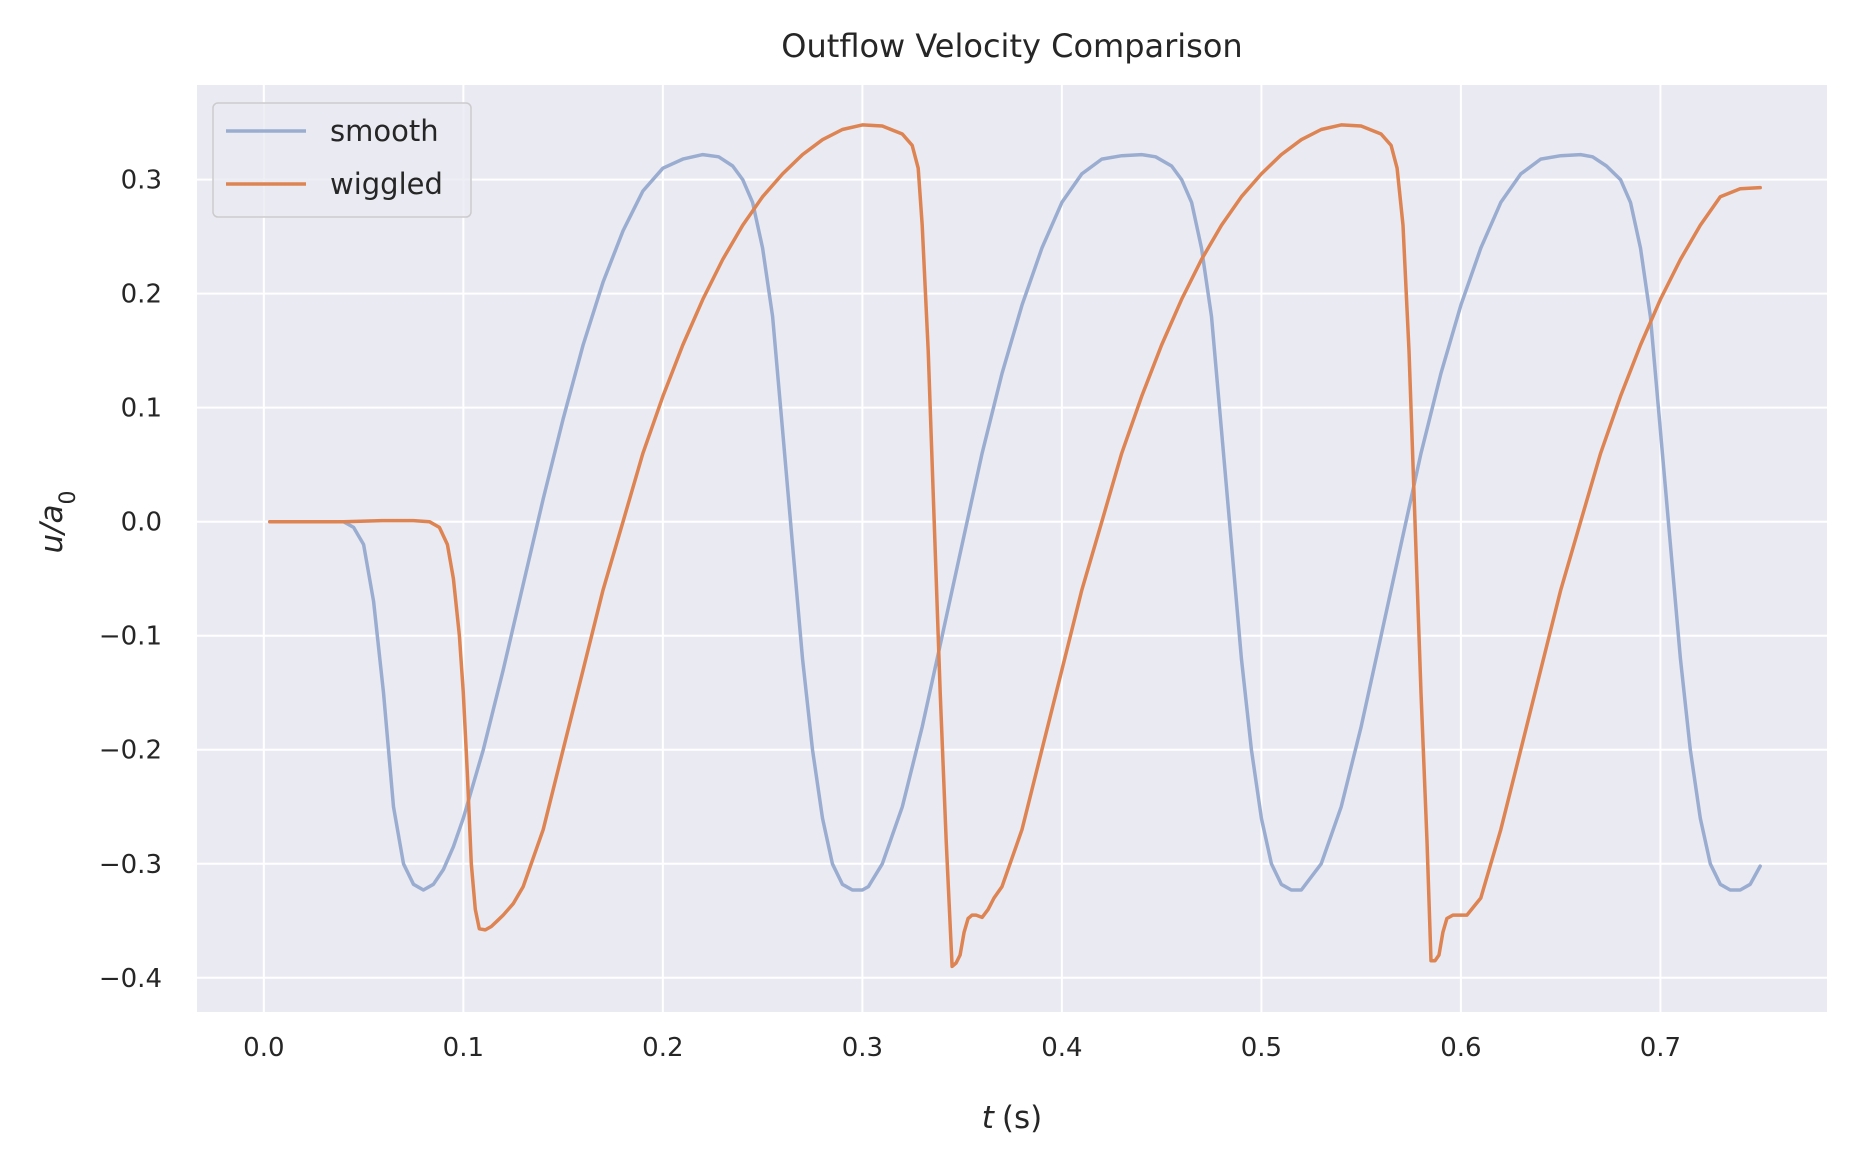 This screenshot has width=1850, height=1163. What do you see at coordinates (1261, 1048) in the screenshot?
I see `x-tick-label: 0.5` at bounding box center [1261, 1048].